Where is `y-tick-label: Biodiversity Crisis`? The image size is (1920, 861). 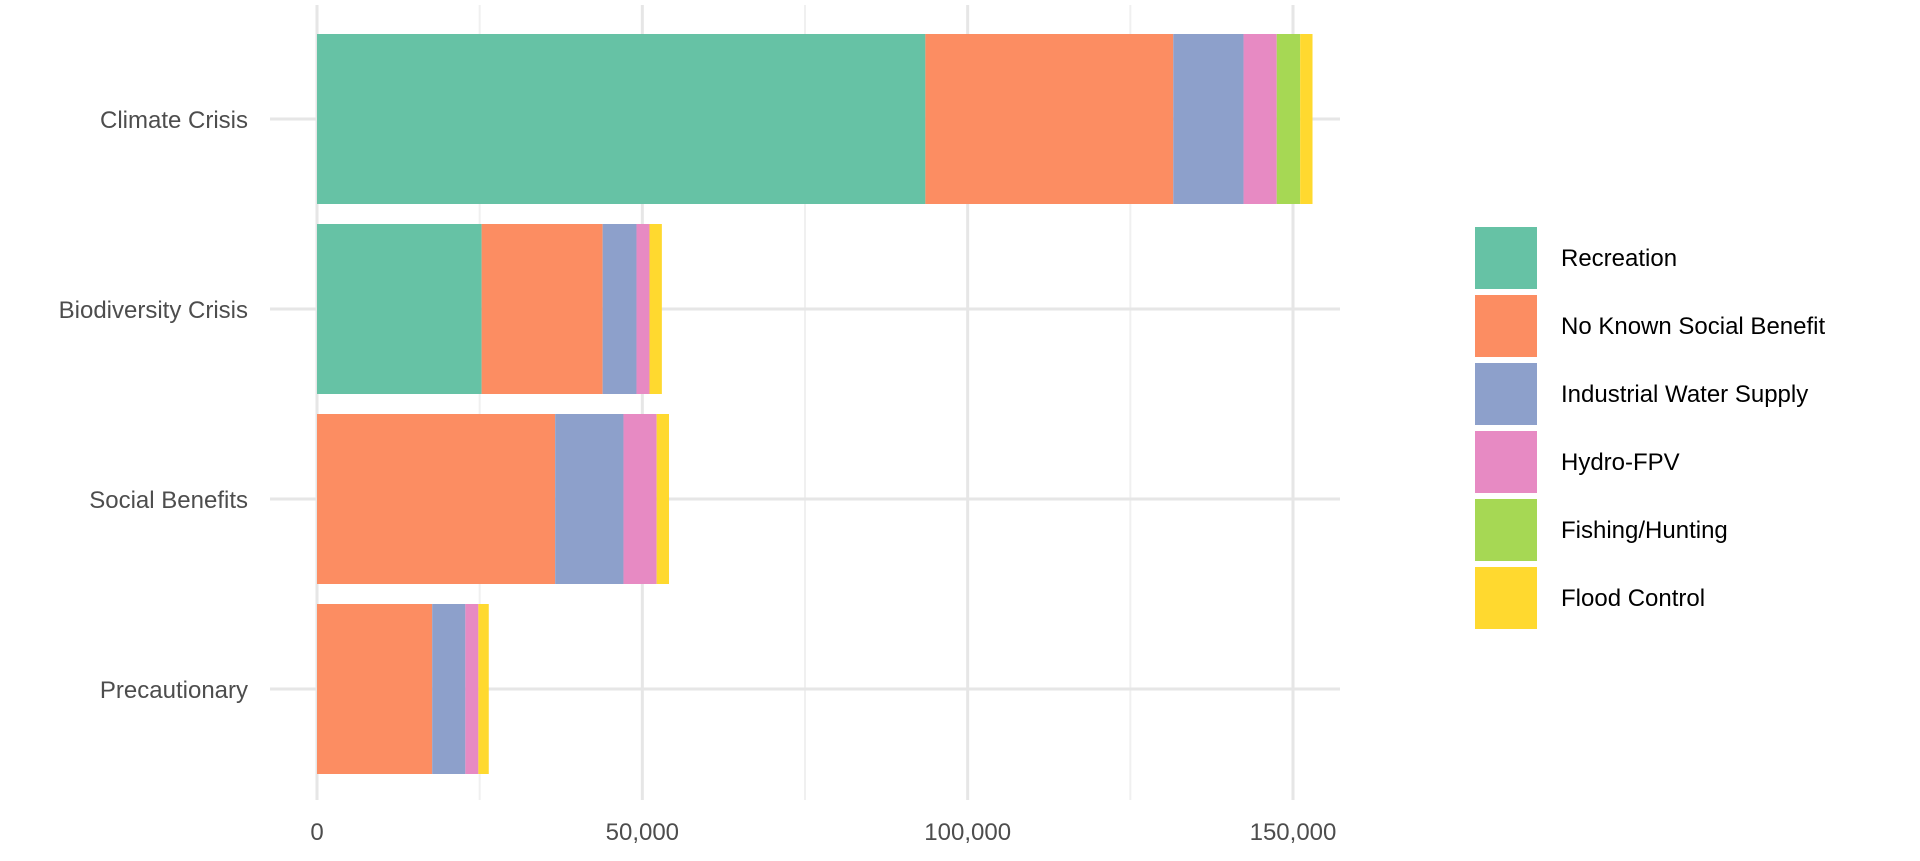 y-tick-label: Biodiversity Crisis is located at coordinates (153, 310).